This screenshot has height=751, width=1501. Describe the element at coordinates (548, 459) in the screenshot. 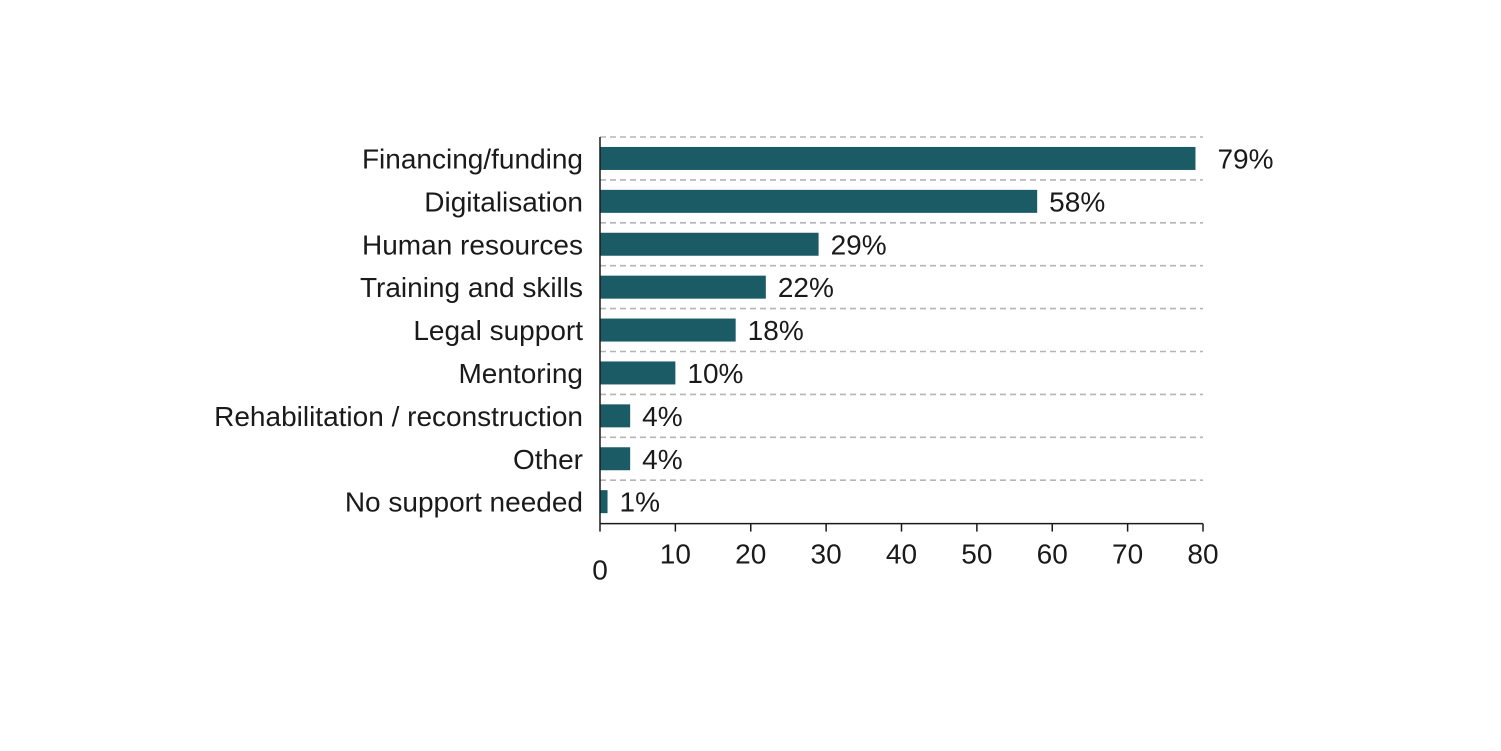

I see `category-label: Other` at that location.